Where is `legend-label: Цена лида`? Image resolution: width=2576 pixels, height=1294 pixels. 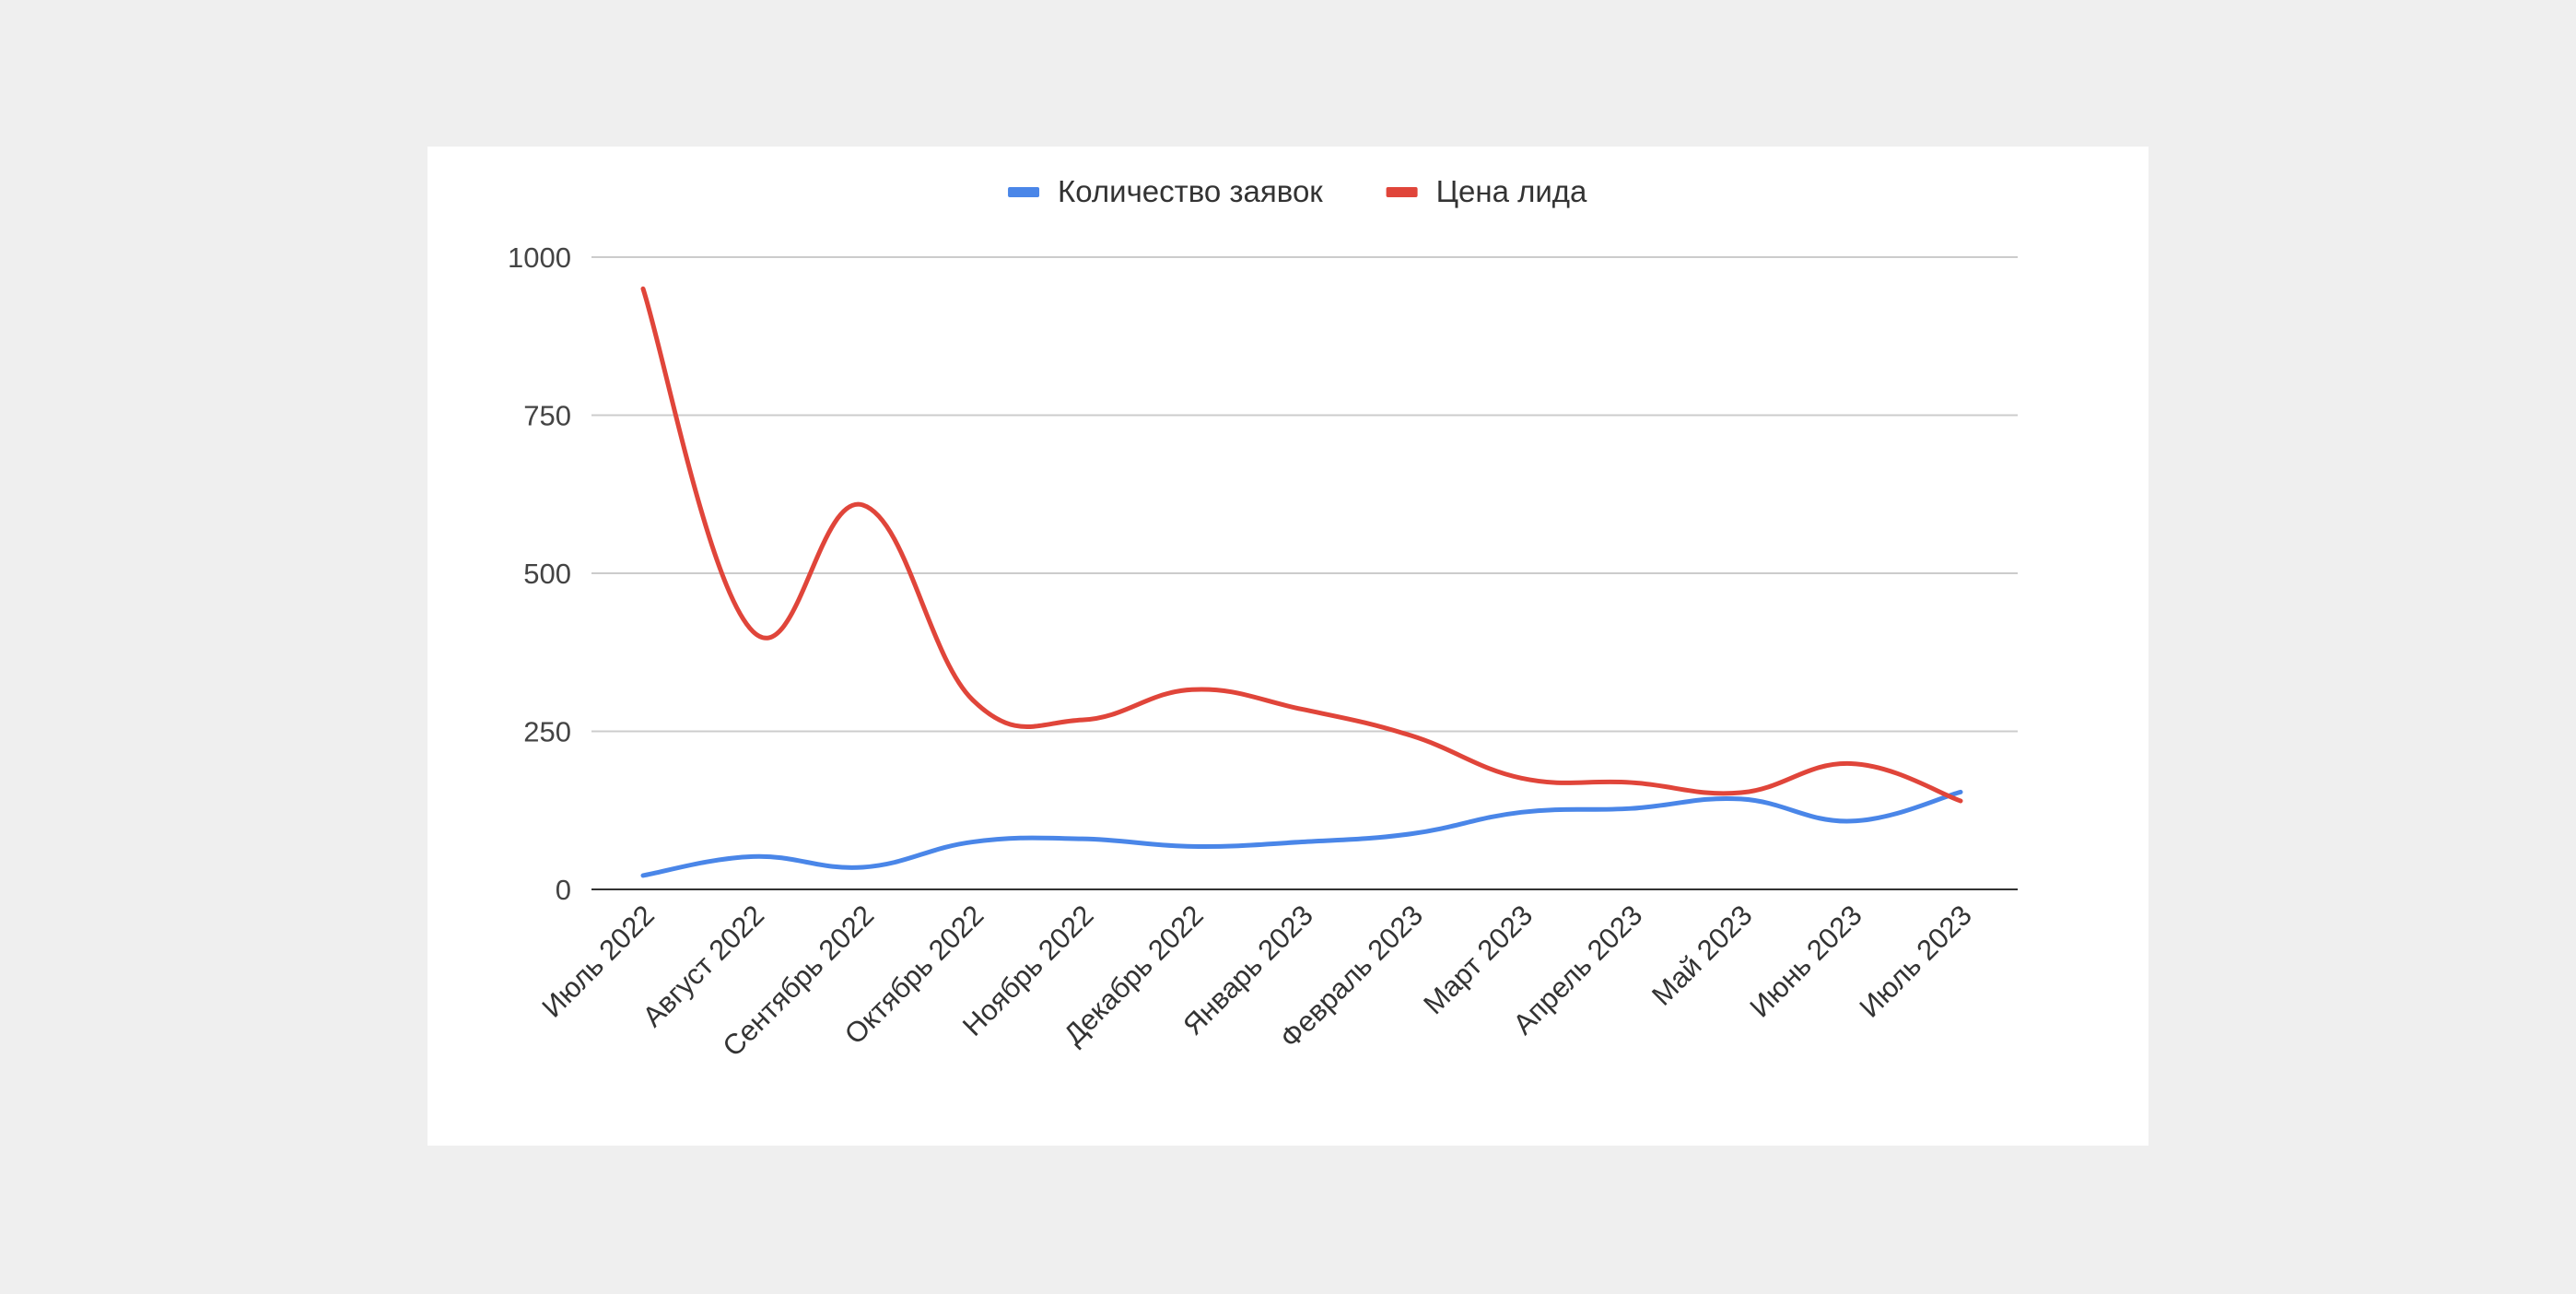 legend-label: Цена лида is located at coordinates (1511, 191).